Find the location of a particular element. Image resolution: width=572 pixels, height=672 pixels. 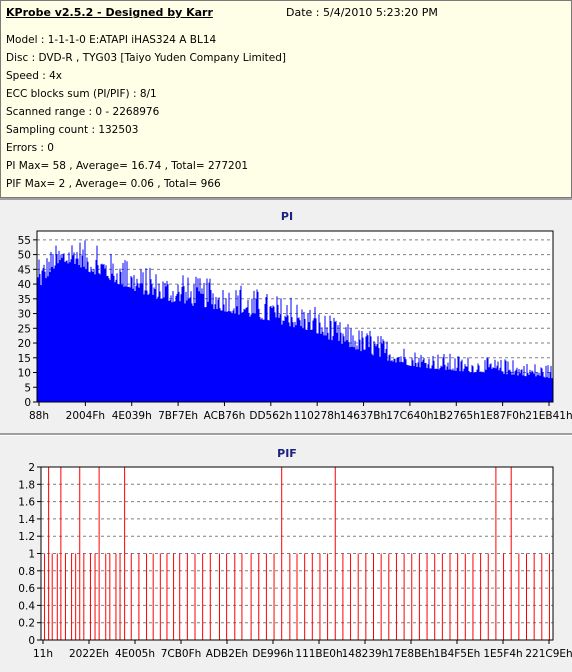

panel-separator is located at coordinates (286, 199).